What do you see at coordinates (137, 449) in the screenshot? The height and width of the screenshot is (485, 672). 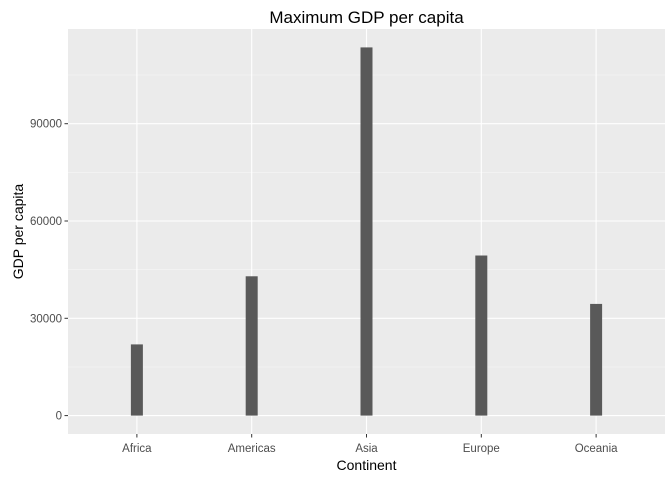 I see `x-tick-label: Africa` at bounding box center [137, 449].